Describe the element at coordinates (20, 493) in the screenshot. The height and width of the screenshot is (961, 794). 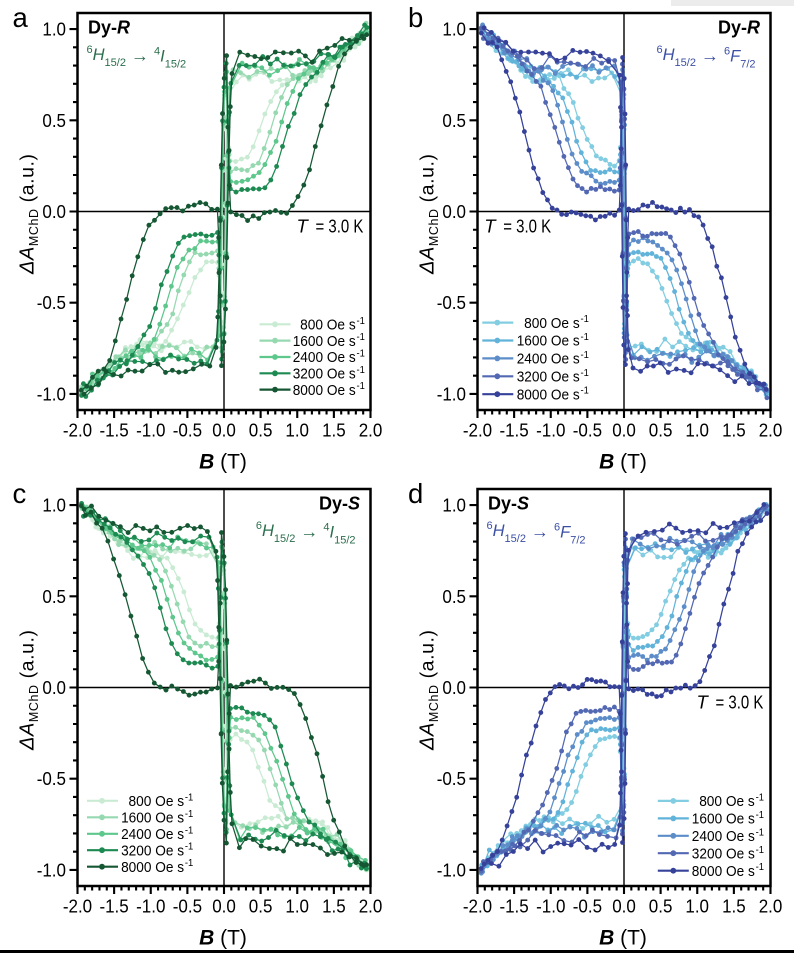
I see `svg-text: c` at that location.